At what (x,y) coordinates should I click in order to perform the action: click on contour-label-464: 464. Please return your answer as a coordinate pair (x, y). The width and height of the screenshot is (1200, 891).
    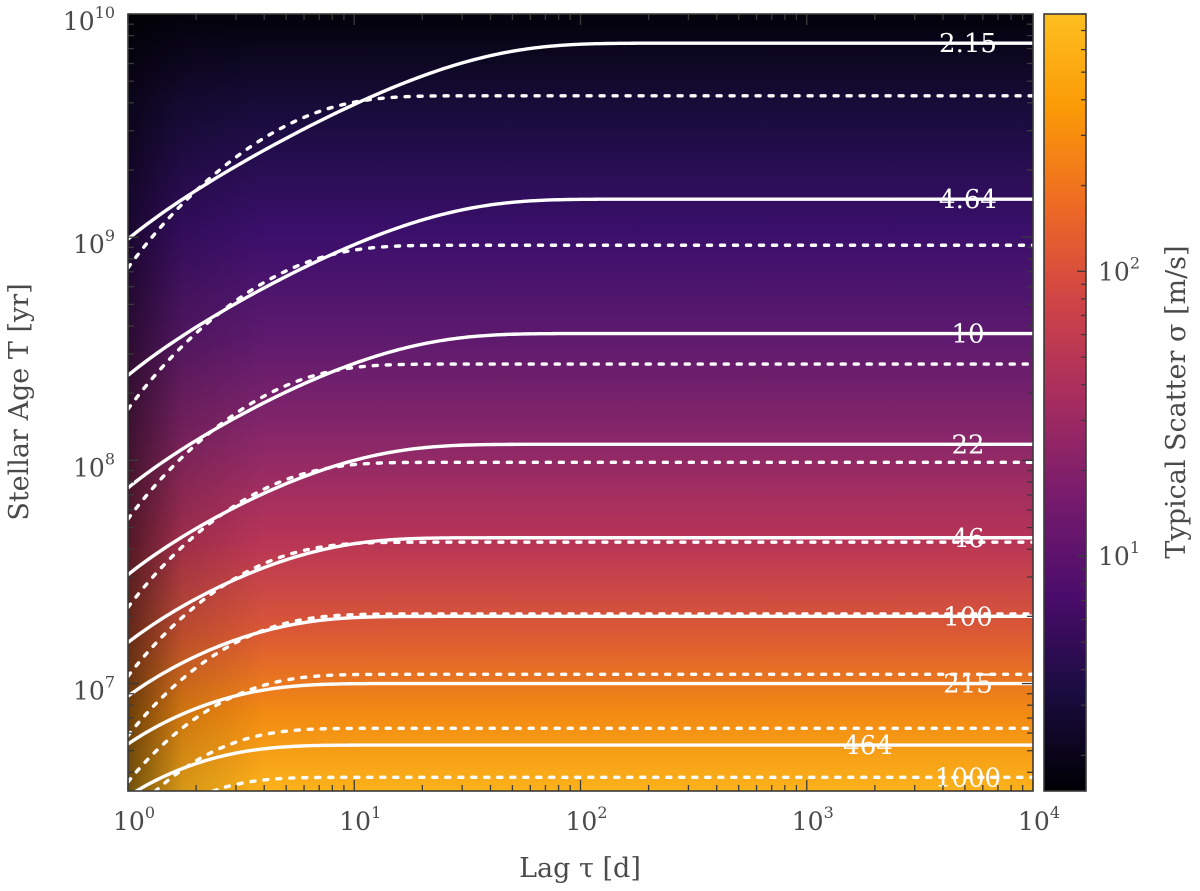
    Looking at the image, I should click on (868, 746).